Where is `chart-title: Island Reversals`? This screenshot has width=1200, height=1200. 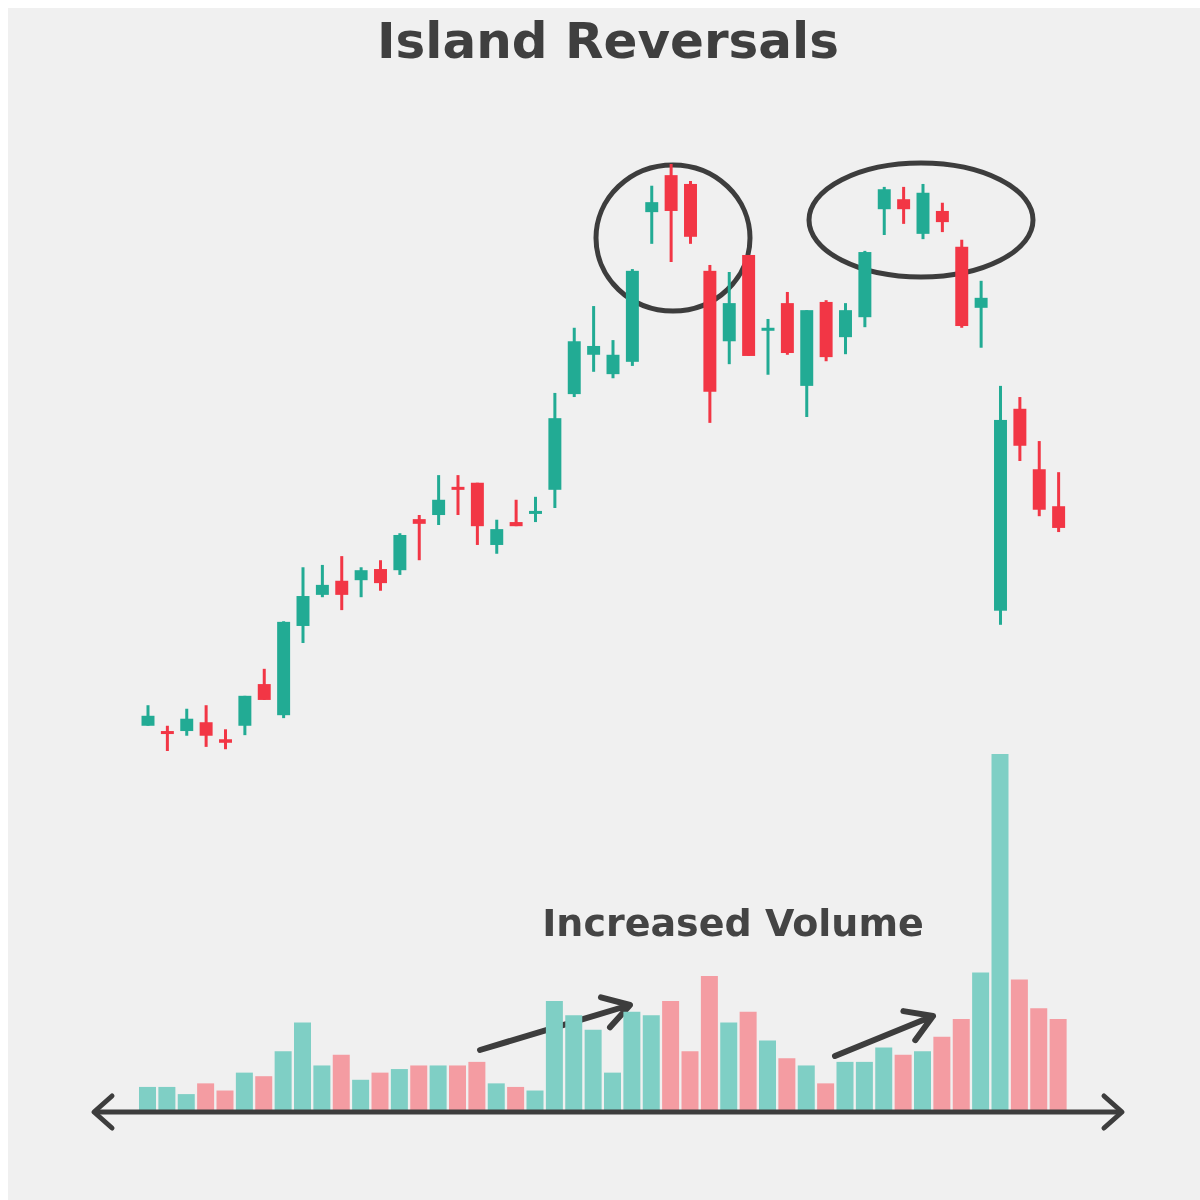 chart-title: Island Reversals is located at coordinates (608, 41).